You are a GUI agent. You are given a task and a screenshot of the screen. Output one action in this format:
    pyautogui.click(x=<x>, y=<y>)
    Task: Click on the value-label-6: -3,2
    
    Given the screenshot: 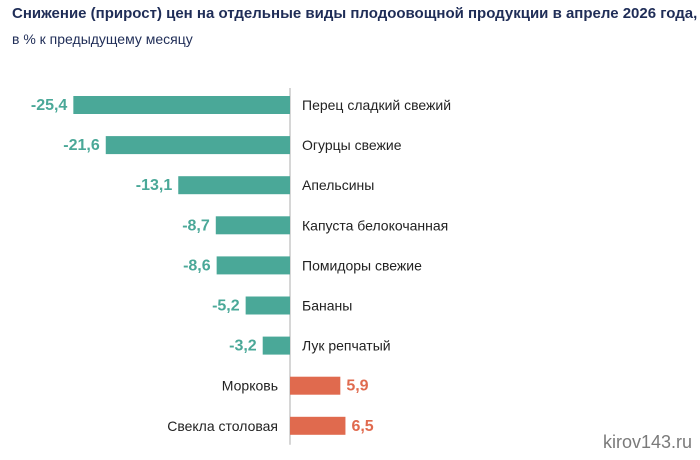 What is the action you would take?
    pyautogui.click(x=243, y=346)
    